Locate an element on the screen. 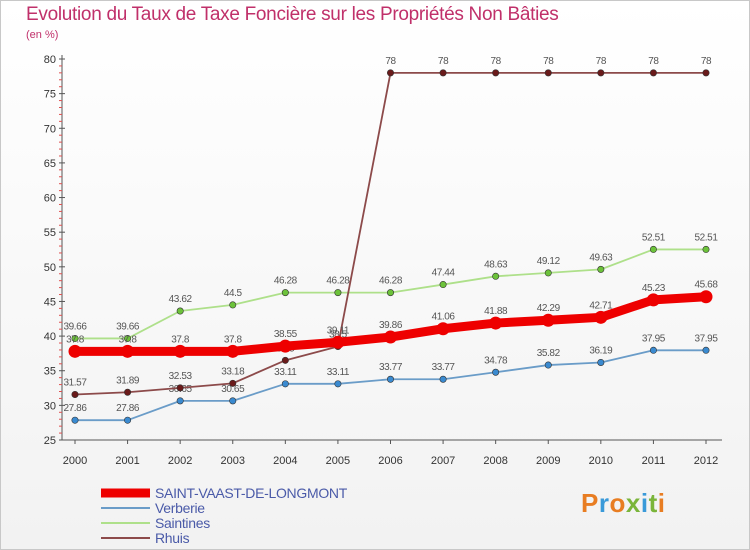 The image size is (750, 550). logo-letter: t is located at coordinates (653, 503).